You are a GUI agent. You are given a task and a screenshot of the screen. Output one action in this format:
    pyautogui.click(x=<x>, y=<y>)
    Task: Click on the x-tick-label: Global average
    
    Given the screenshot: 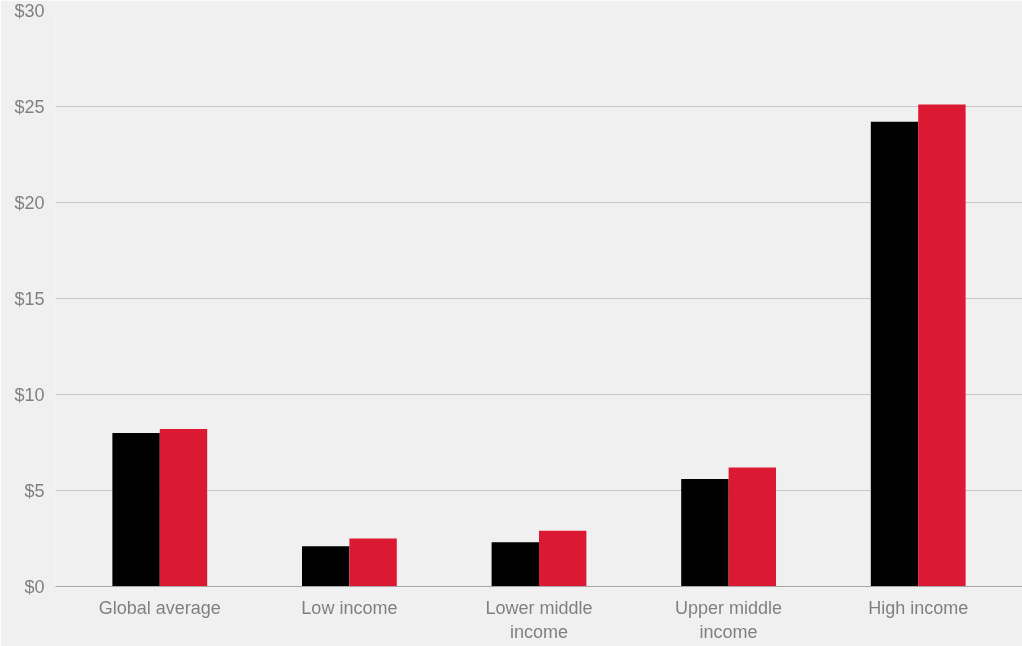 What is the action you would take?
    pyautogui.click(x=159, y=607)
    